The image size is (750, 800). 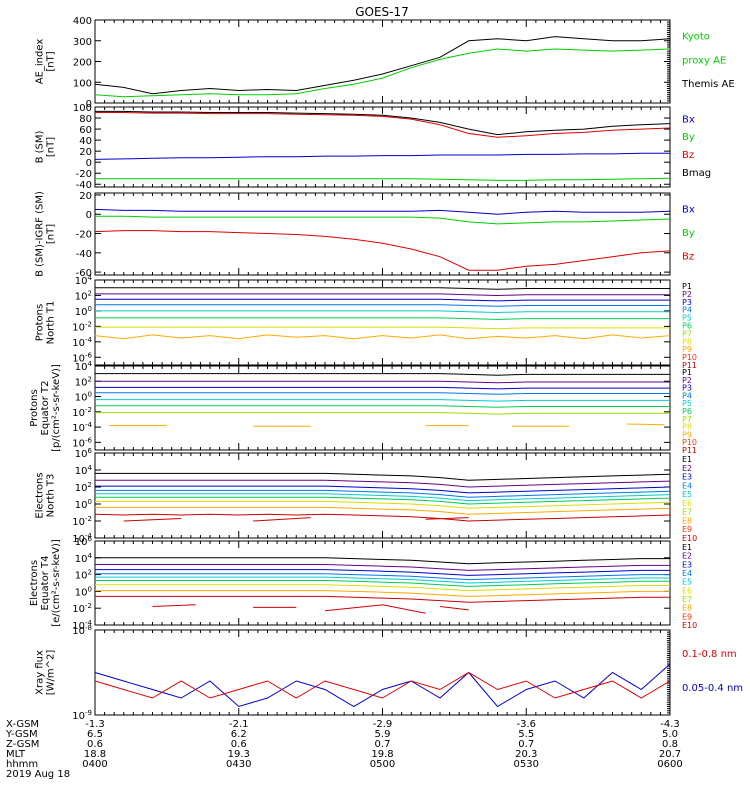 What do you see at coordinates (687, 608) in the screenshot?
I see `legend-entry: E8` at bounding box center [687, 608].